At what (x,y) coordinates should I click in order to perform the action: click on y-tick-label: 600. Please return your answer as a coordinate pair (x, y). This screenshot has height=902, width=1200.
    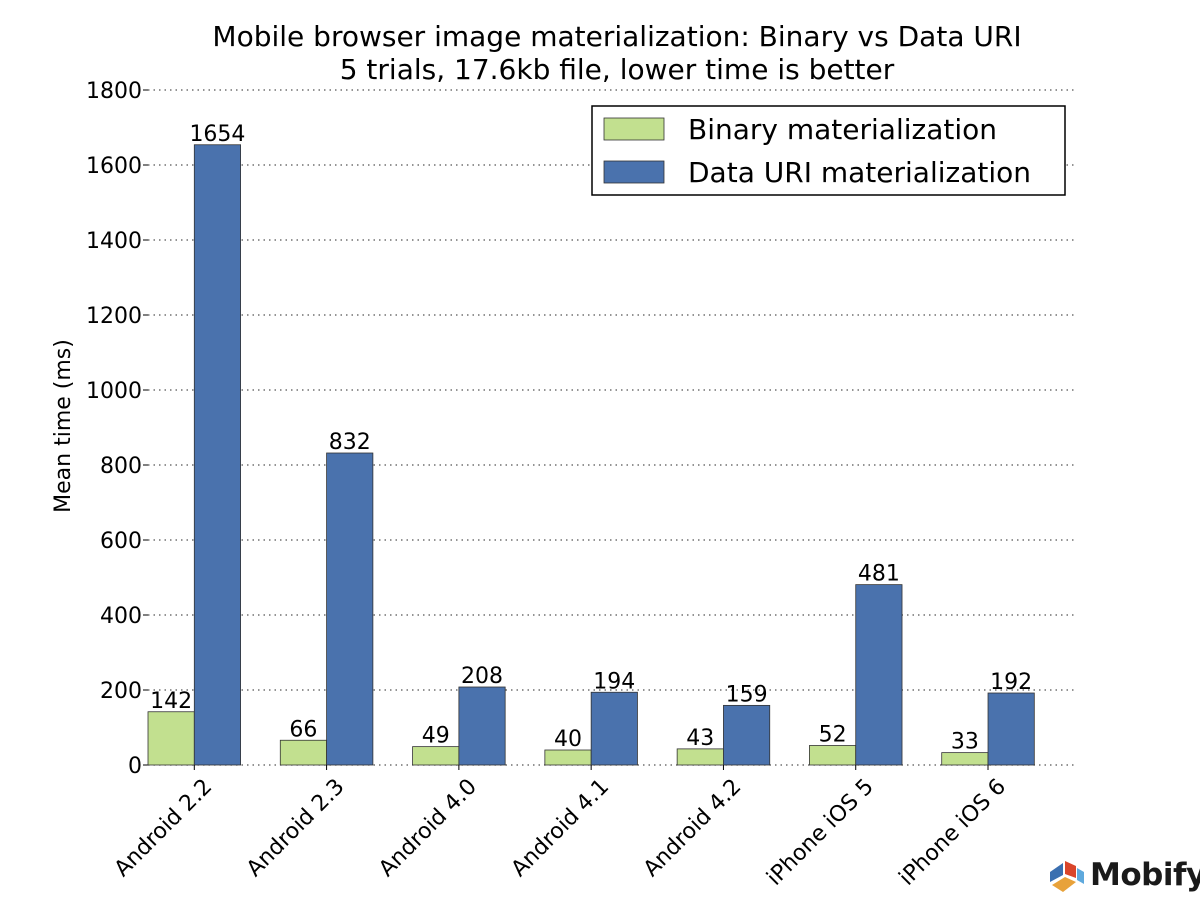
    Looking at the image, I should click on (121, 541).